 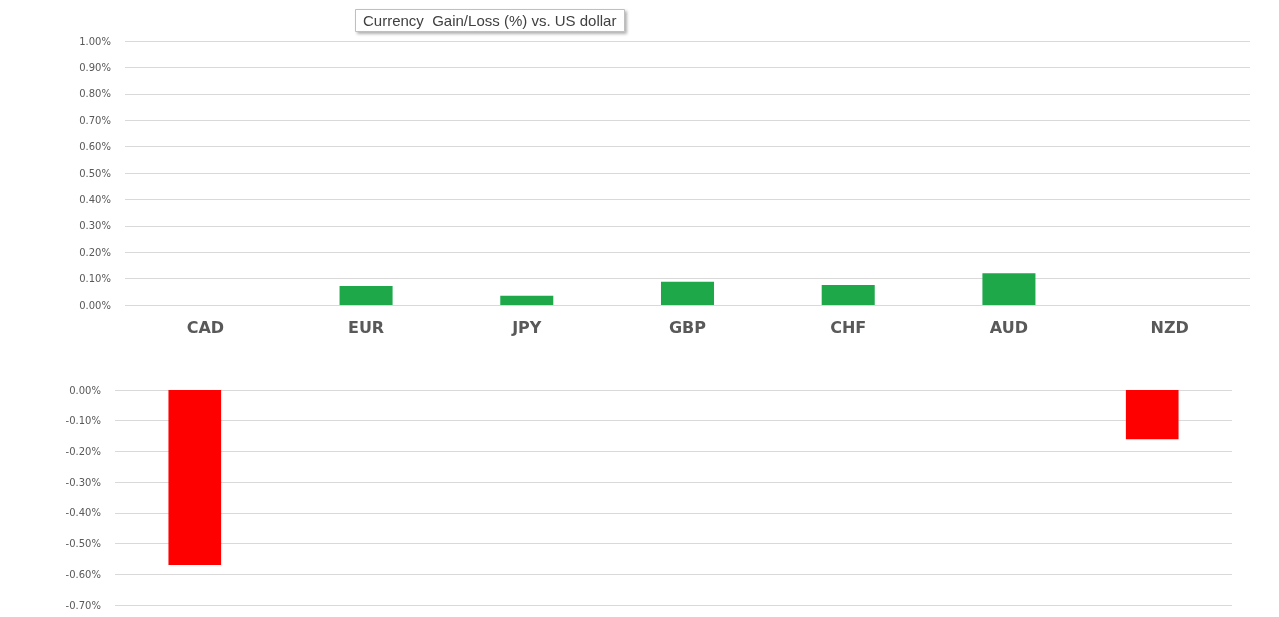 What do you see at coordinates (366, 327) in the screenshot?
I see `x-tick-label: EUR` at bounding box center [366, 327].